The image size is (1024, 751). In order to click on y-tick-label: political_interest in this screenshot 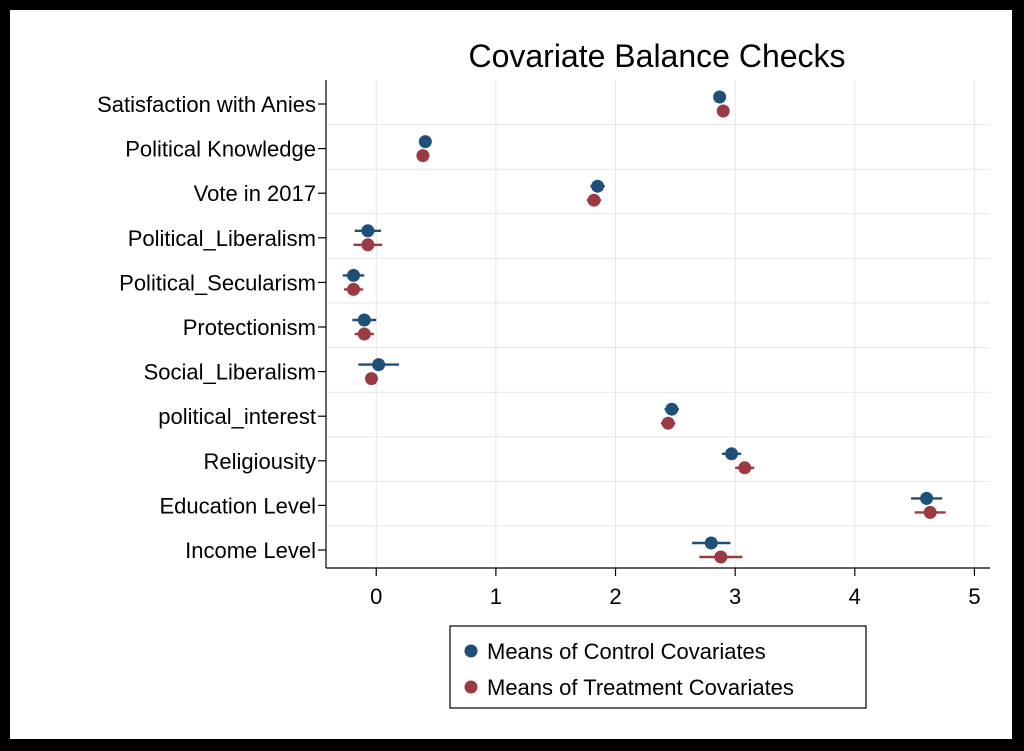, I will do `click(237, 416)`.